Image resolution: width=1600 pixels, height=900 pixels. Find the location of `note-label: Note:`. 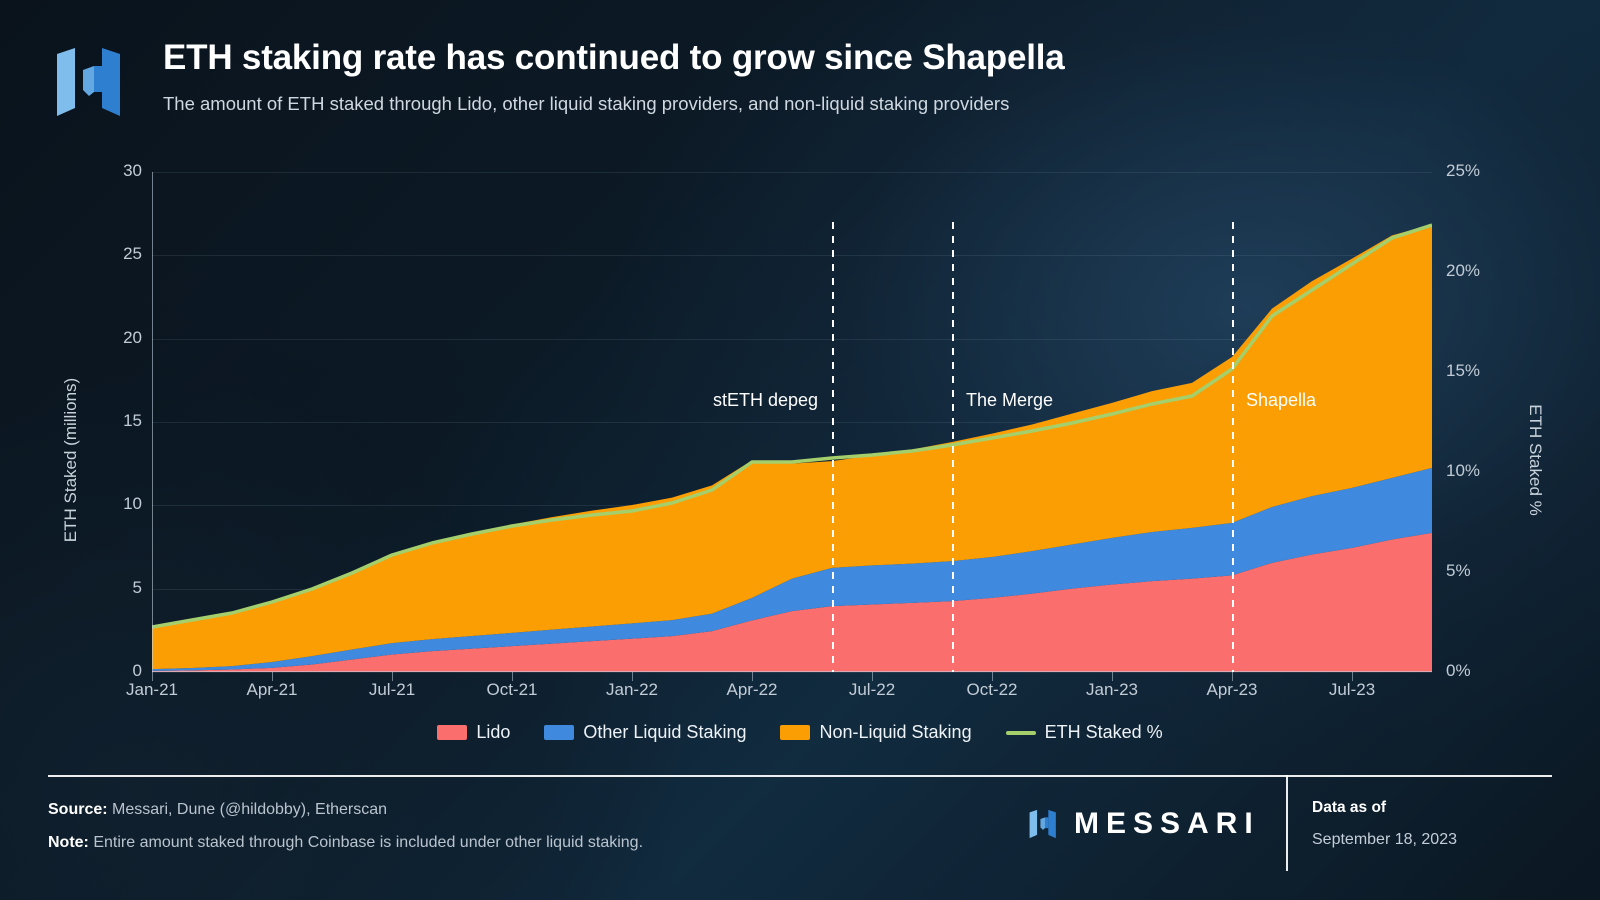

note-label: Note: is located at coordinates (68, 842).